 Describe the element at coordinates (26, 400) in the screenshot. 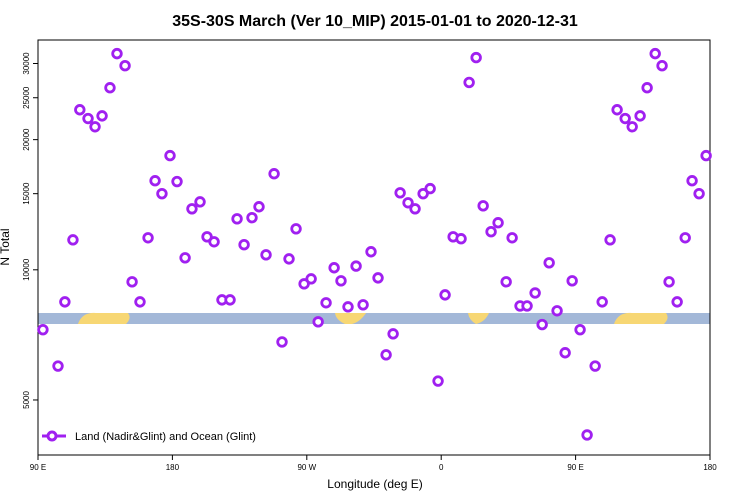

I see `y-tick-label: 5000` at that location.